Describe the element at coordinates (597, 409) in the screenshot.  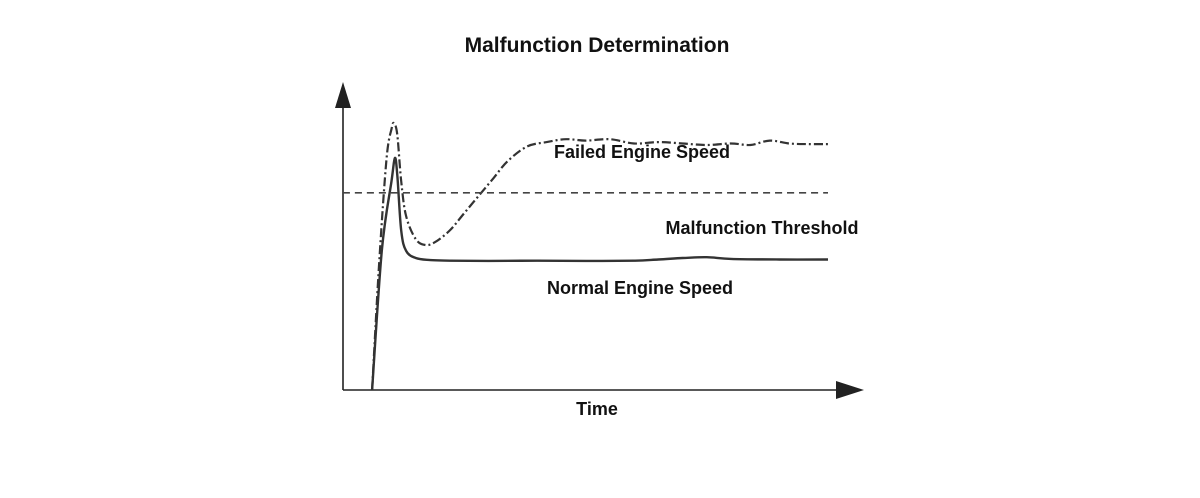
I see `x-axis-label: Time` at that location.